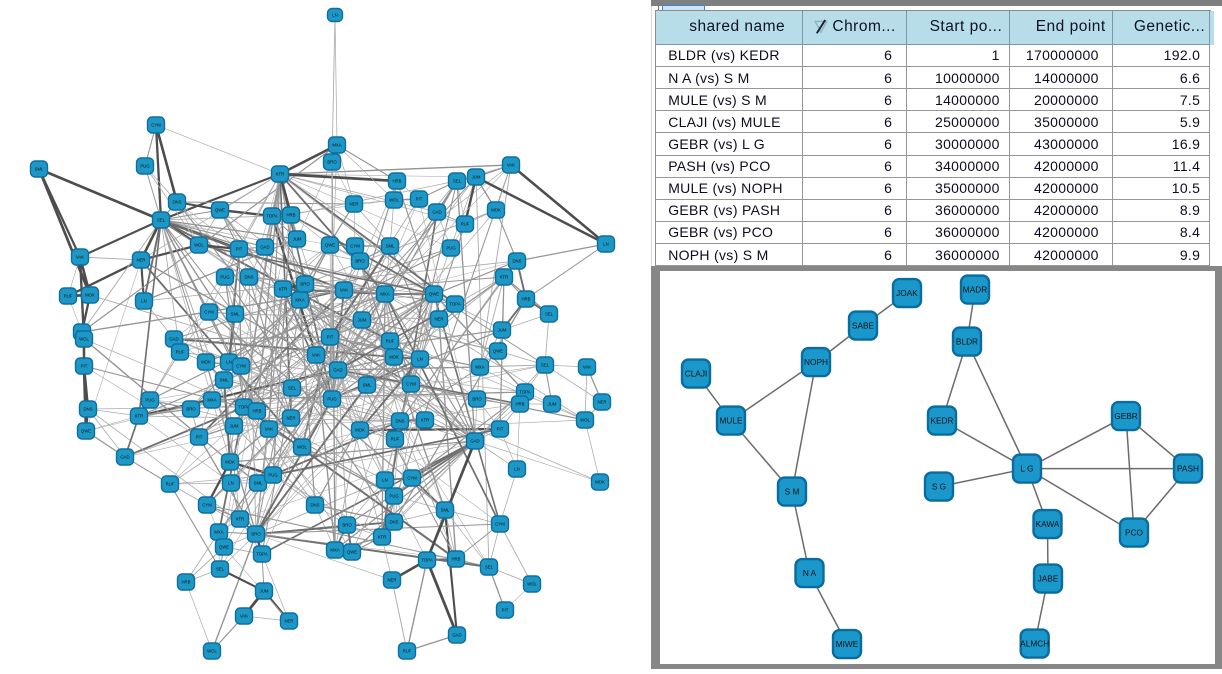 The image size is (1222, 674). Describe the element at coordinates (967, 342) in the screenshot. I see `svg-text: BLDR` at that location.